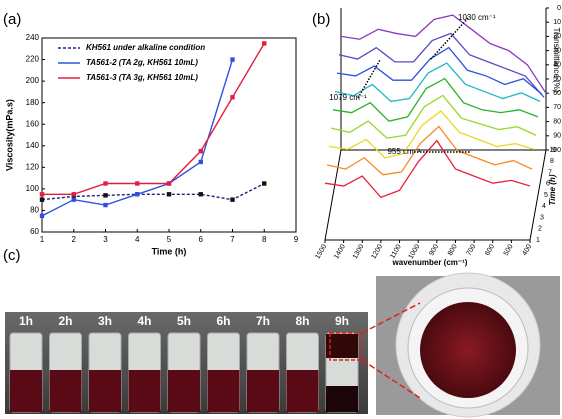 The height and width of the screenshot is (419, 562). What do you see at coordinates (540, 229) in the screenshot?
I see `z-tick-label: 2` at bounding box center [540, 229].